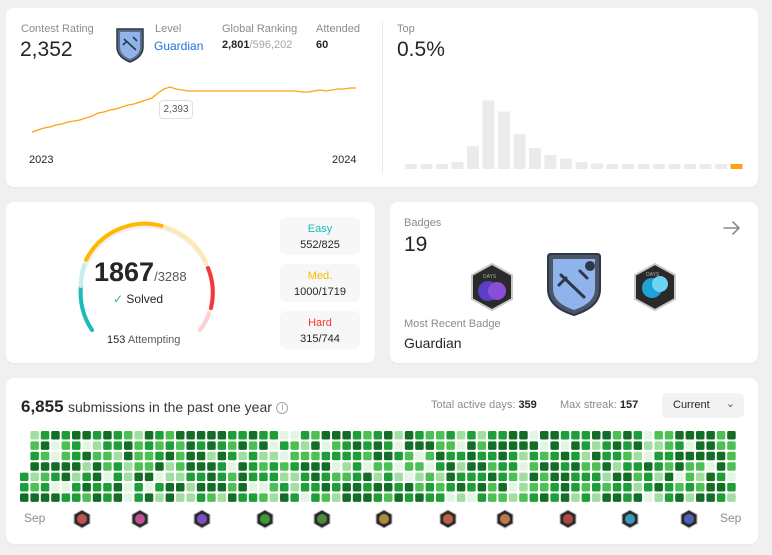 Image resolution: width=772 pixels, height=555 pixels. Describe the element at coordinates (320, 330) in the screenshot. I see `hard-stat: Hard 315/744` at that location.